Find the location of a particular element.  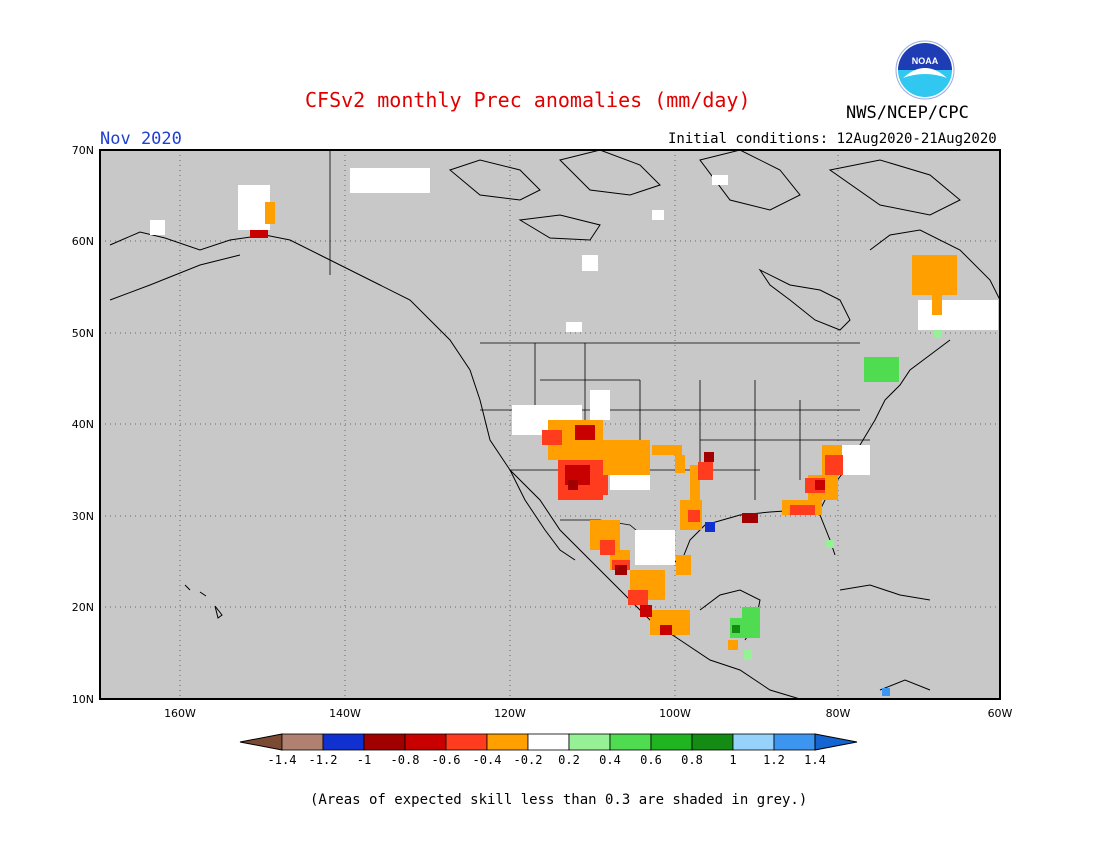

lat-label: 50N is located at coordinates (83, 333).